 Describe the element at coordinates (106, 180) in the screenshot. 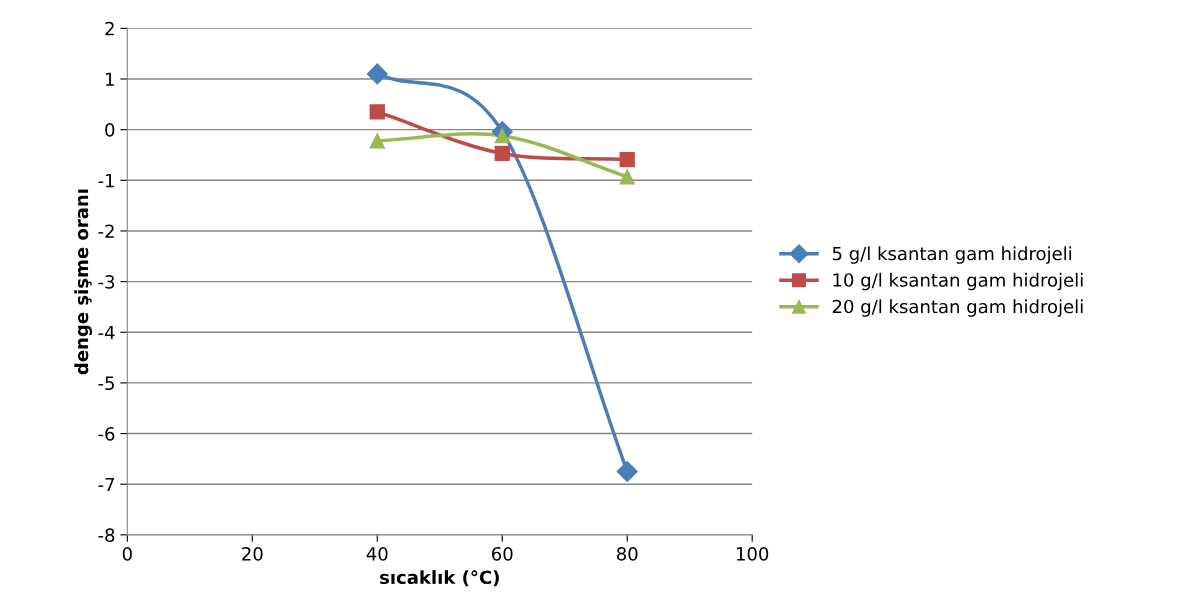

I see `y-tick-label: -1` at that location.